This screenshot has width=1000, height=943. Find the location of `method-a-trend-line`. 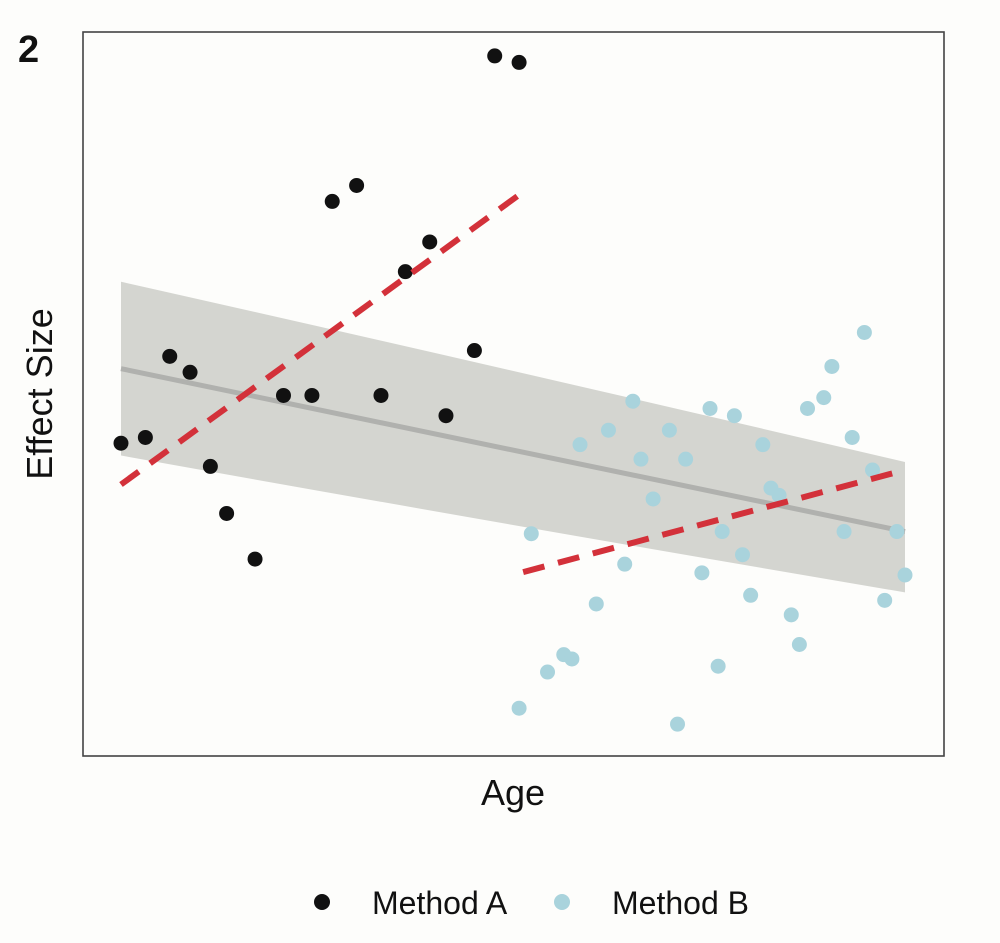

method-a-trend-line is located at coordinates (320, 339).